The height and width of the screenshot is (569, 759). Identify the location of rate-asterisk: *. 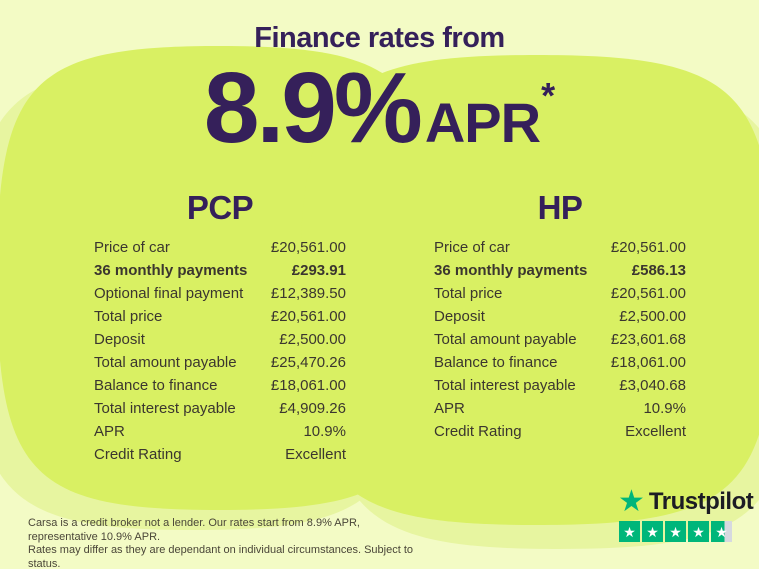
(548, 95).